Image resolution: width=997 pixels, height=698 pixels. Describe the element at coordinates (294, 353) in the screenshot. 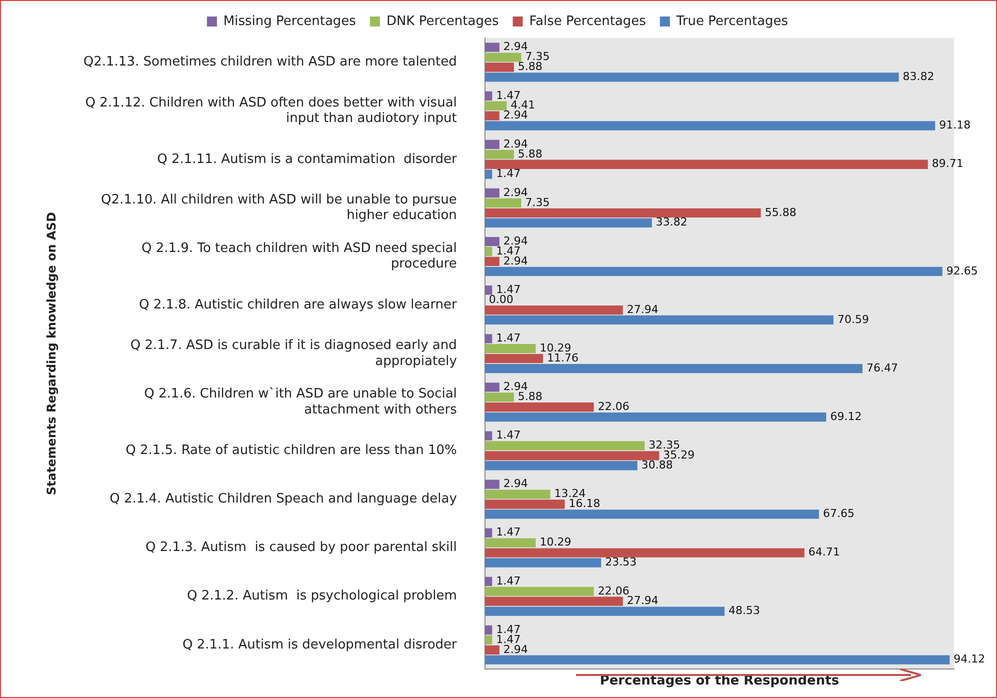

I see `y-tick-label: Q 2.1.7. ASD is curable if it is diagnosed early and appropiately` at that location.